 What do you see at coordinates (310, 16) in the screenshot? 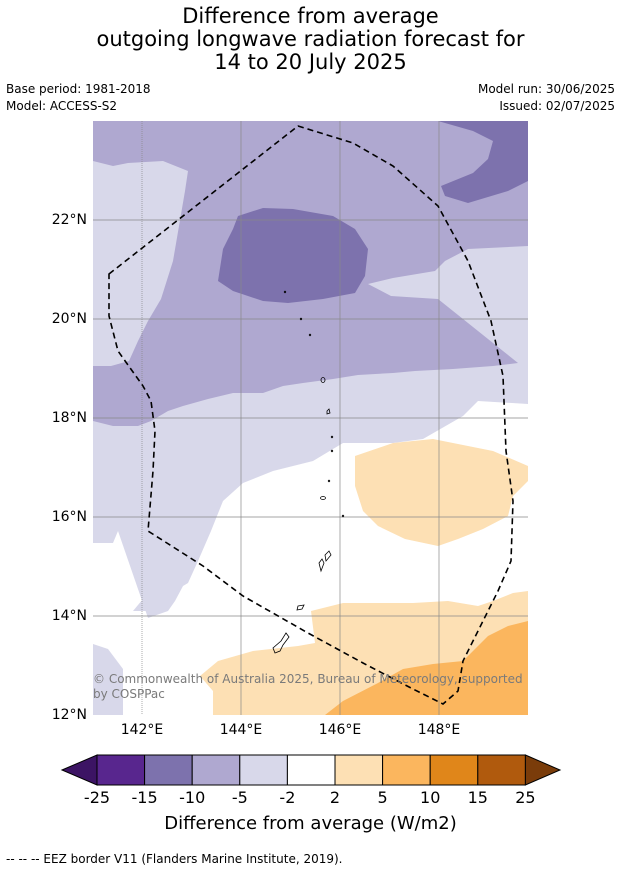
I see `title-line-1: Difference from average` at bounding box center [310, 16].